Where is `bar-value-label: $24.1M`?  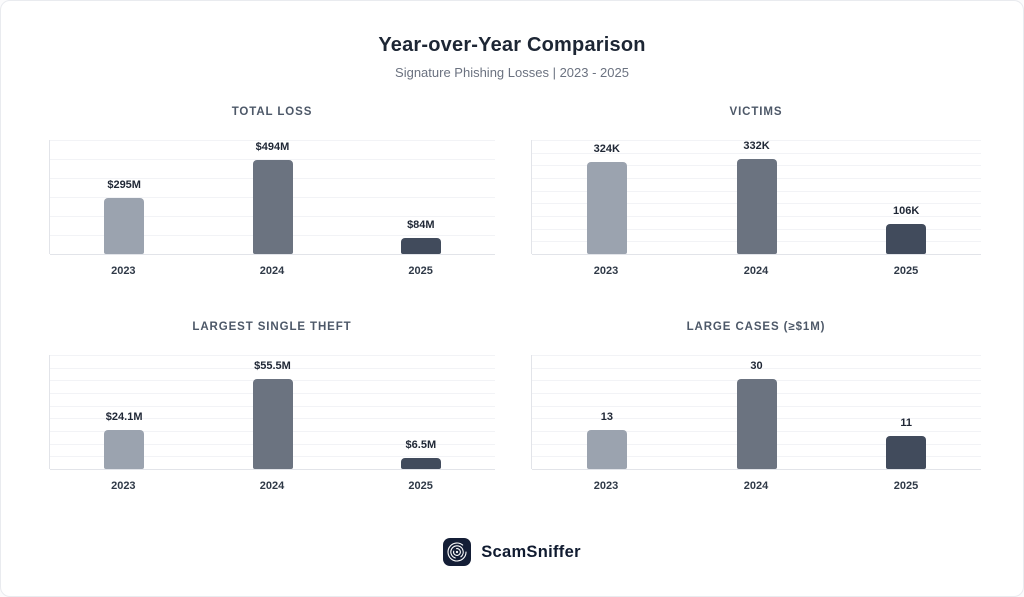
bar-value-label: $24.1M is located at coordinates (124, 416).